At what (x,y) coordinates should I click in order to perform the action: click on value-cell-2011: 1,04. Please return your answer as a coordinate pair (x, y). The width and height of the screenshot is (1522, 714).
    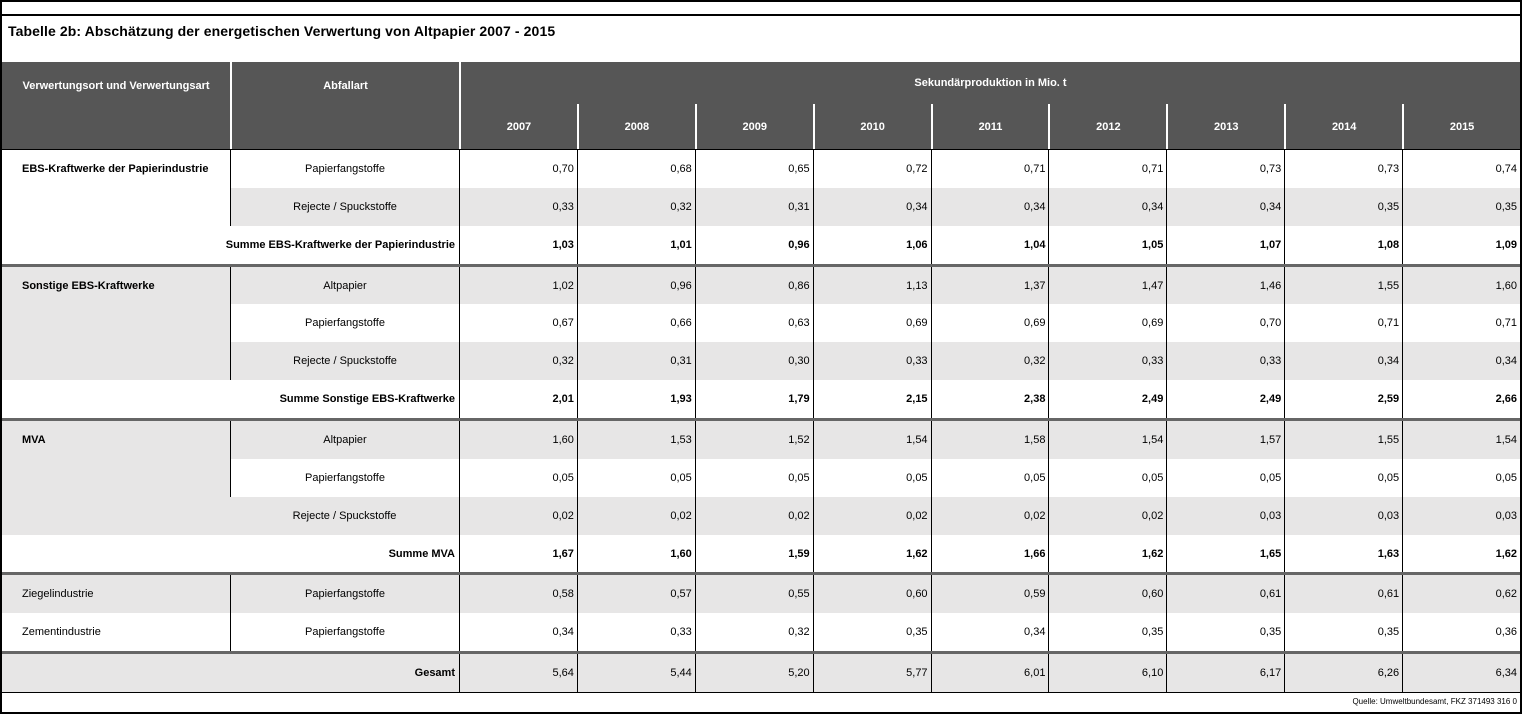
    Looking at the image, I should click on (989, 244).